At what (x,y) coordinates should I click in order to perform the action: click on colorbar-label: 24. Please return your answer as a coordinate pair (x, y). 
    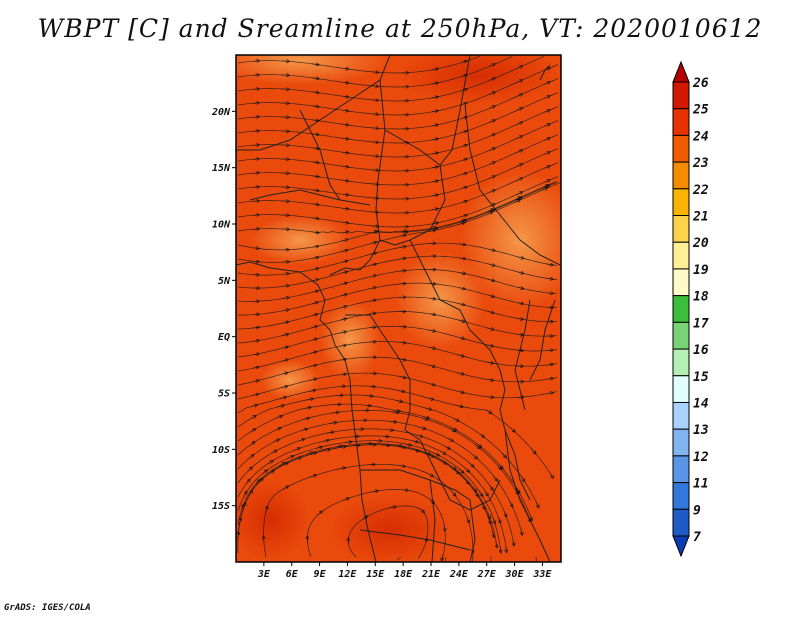
    Looking at the image, I should click on (700, 136).